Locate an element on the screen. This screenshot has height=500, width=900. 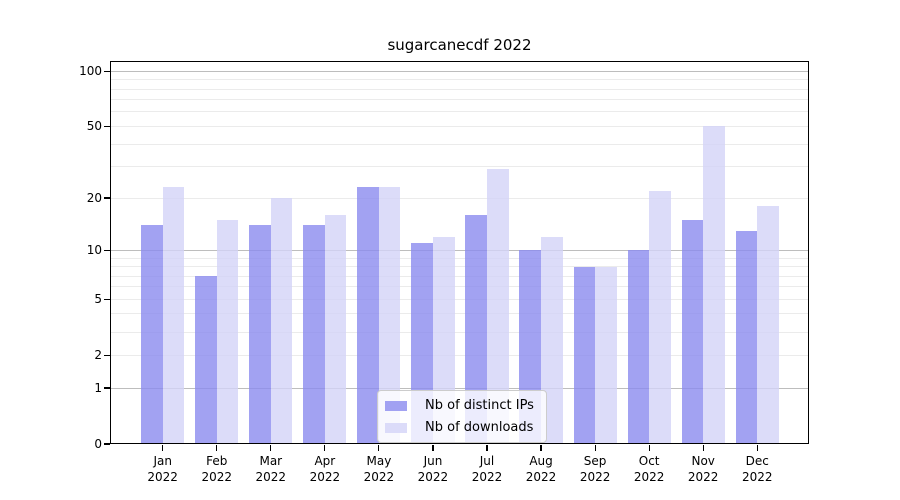
bar-distinct-ips-jul is located at coordinates (476, 329).